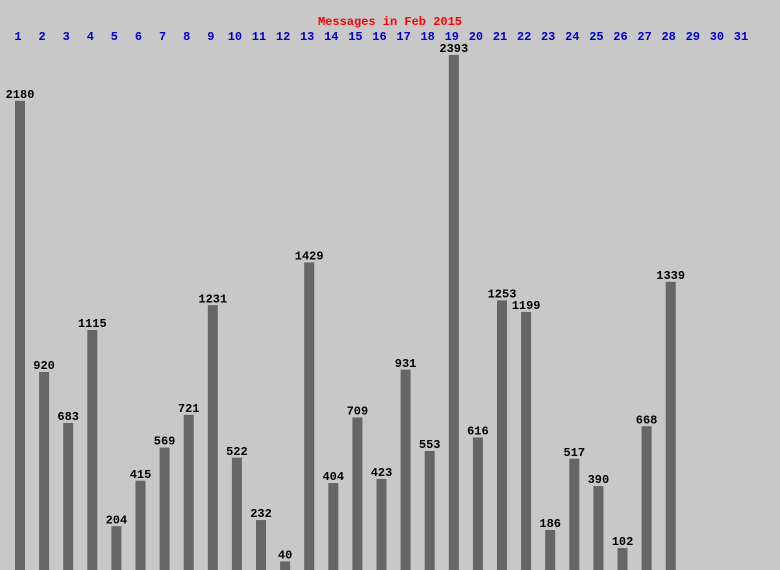 The width and height of the screenshot is (780, 570). Describe the element at coordinates (141, 475) in the screenshot. I see `value-label: 415` at that location.